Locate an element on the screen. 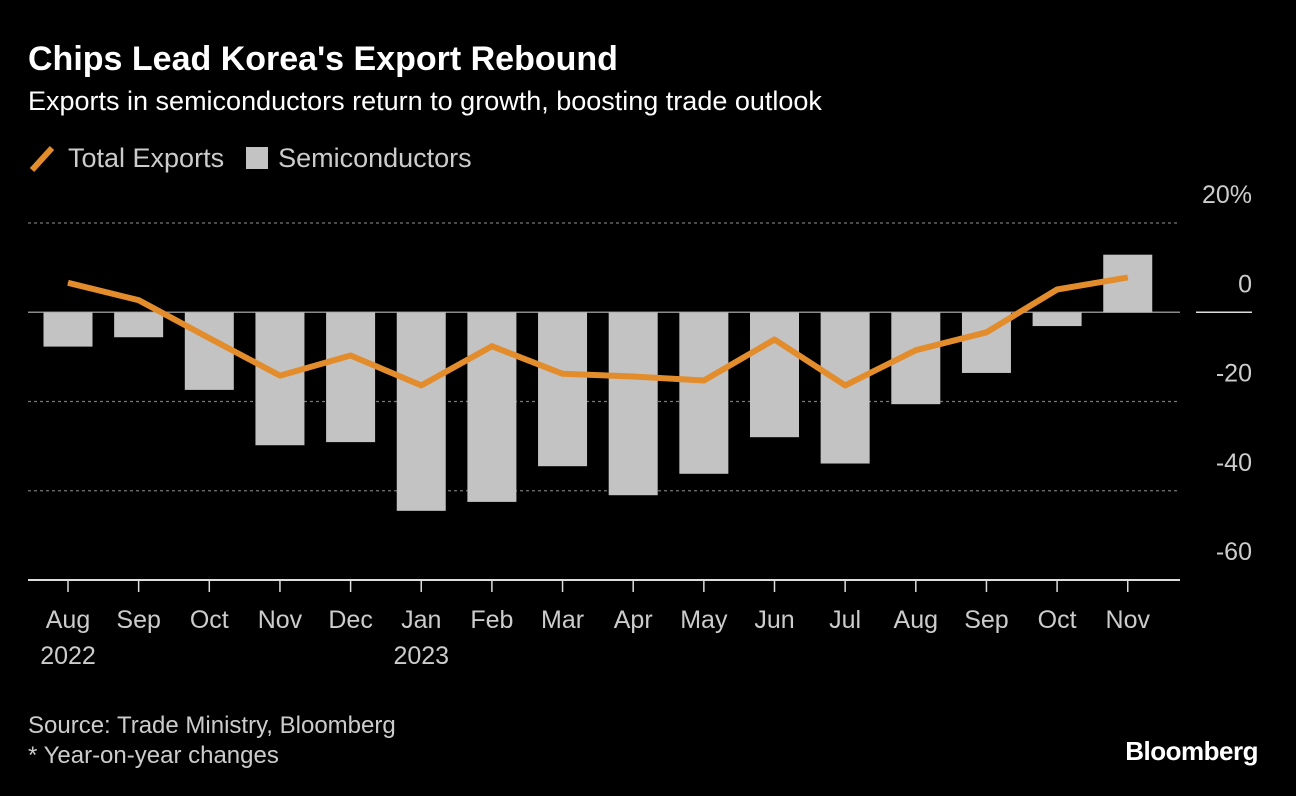 The height and width of the screenshot is (796, 1296). y-tick-label: 20% is located at coordinates (1227, 195).